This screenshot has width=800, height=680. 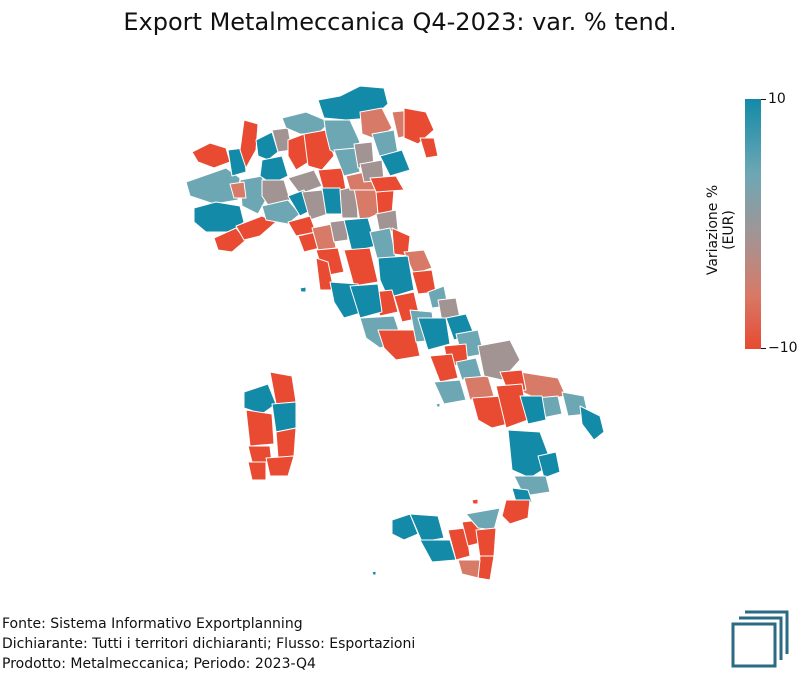 What do you see at coordinates (533, 410) in the screenshot?
I see `region-matera` at bounding box center [533, 410].